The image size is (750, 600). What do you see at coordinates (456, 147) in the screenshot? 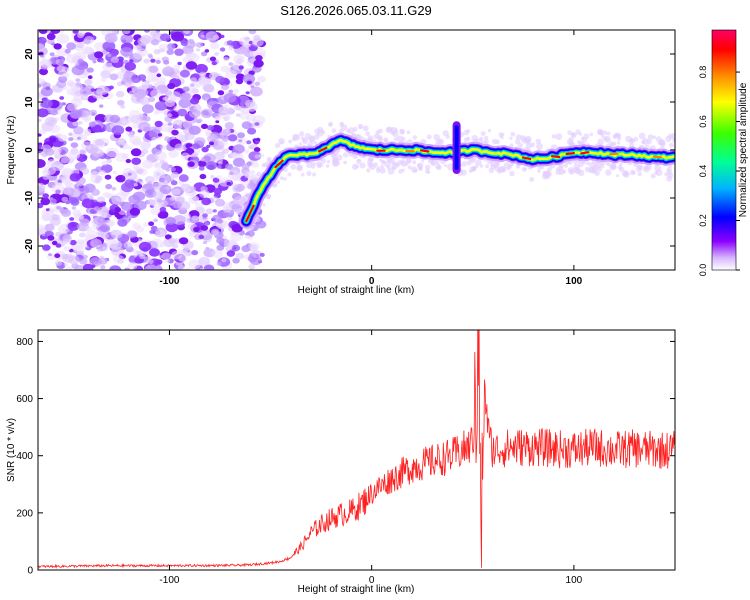
I see `disturbance-inner` at bounding box center [456, 147].